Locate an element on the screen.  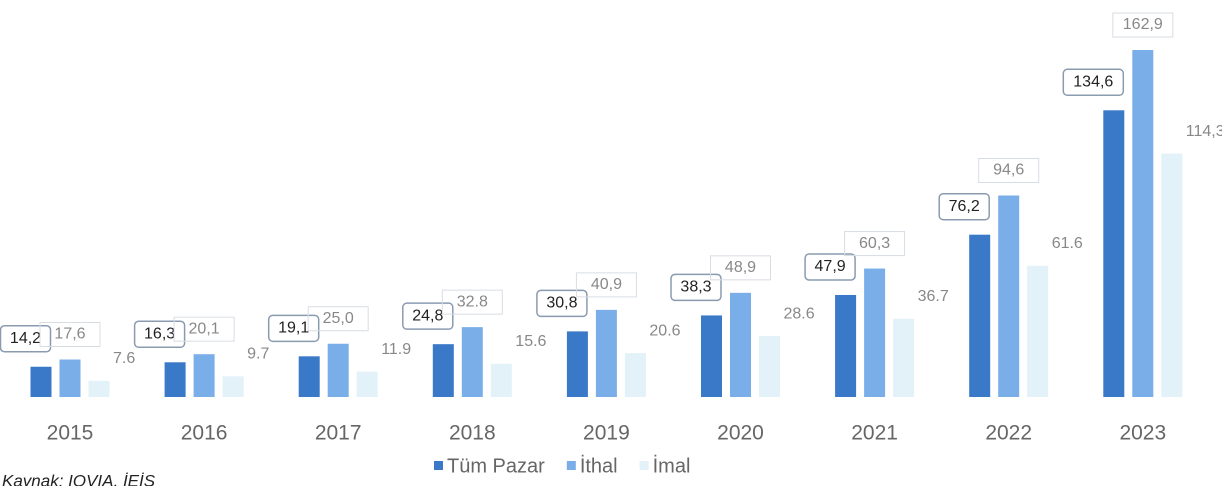
value-label: 38,3 is located at coordinates (695, 287).